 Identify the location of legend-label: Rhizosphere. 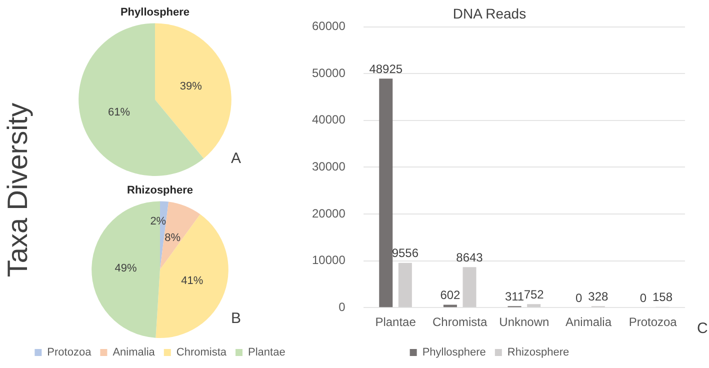
(538, 352).